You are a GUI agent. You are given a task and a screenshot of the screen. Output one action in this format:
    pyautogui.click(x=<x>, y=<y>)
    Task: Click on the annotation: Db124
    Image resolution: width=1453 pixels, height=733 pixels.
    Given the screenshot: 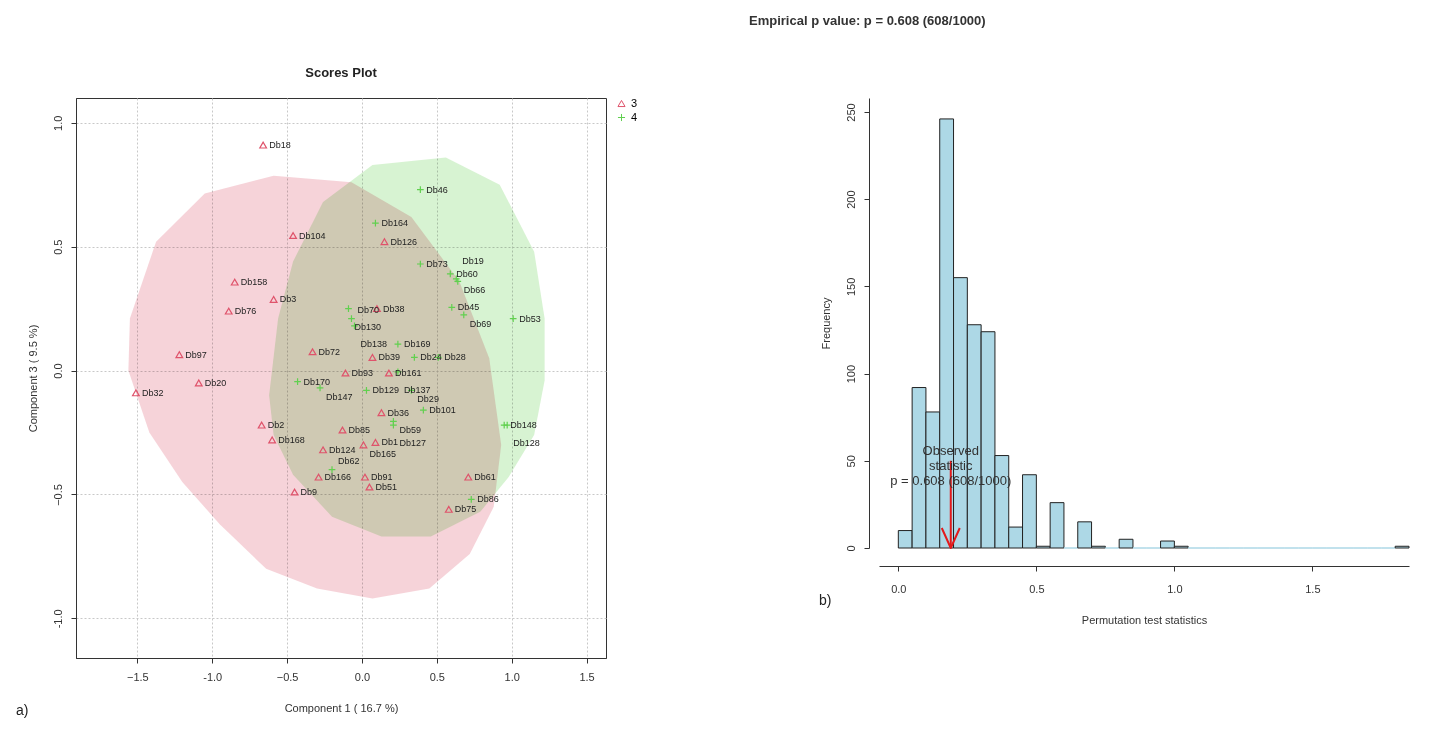 What is the action you would take?
    pyautogui.click(x=342, y=449)
    